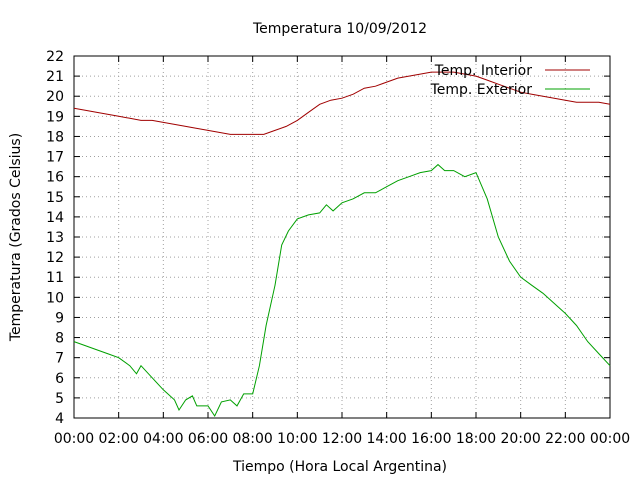 This screenshot has width=640, height=480. Describe the element at coordinates (163, 439) in the screenshot. I see `x-tick-label: 04:00` at that location.